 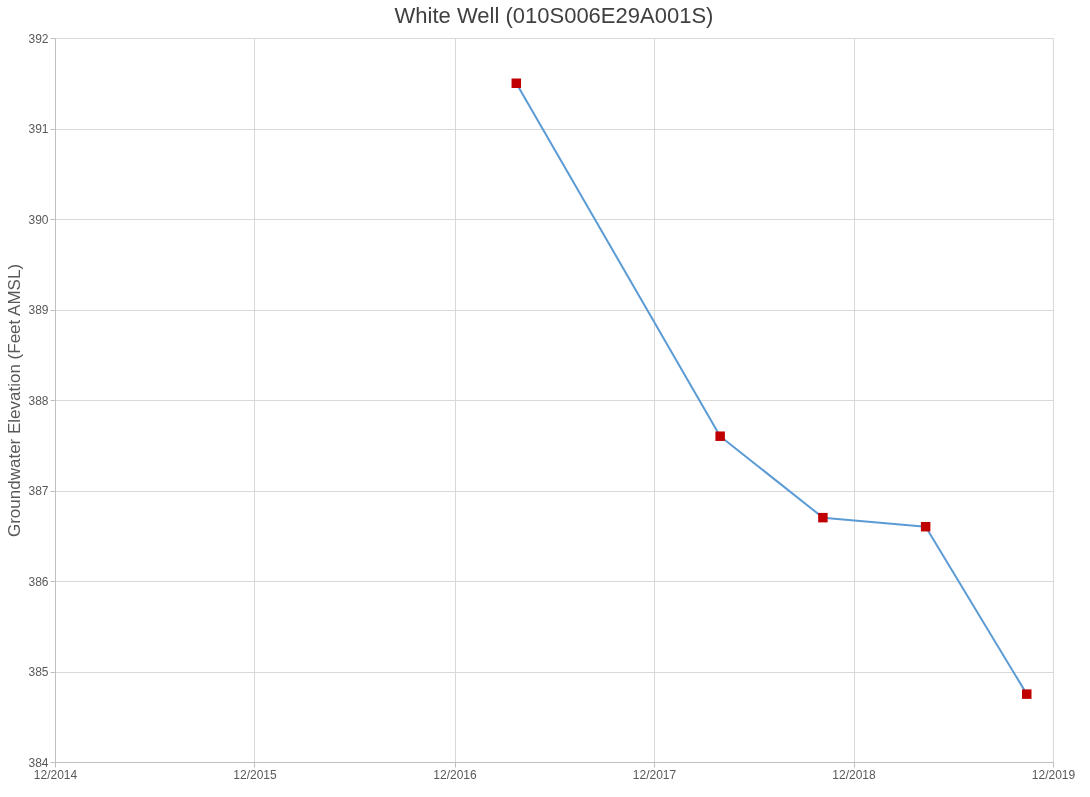 What do you see at coordinates (38, 672) in the screenshot?
I see `y-tick-label: 385` at bounding box center [38, 672].